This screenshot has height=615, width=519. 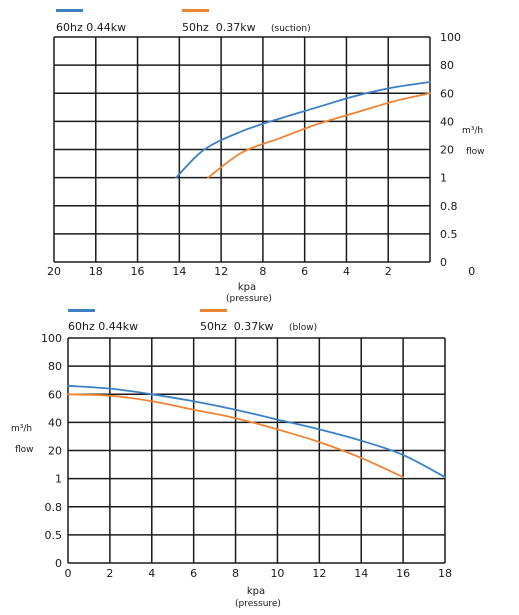 I want to click on legend-note-blow: (blow), so click(x=303, y=328).